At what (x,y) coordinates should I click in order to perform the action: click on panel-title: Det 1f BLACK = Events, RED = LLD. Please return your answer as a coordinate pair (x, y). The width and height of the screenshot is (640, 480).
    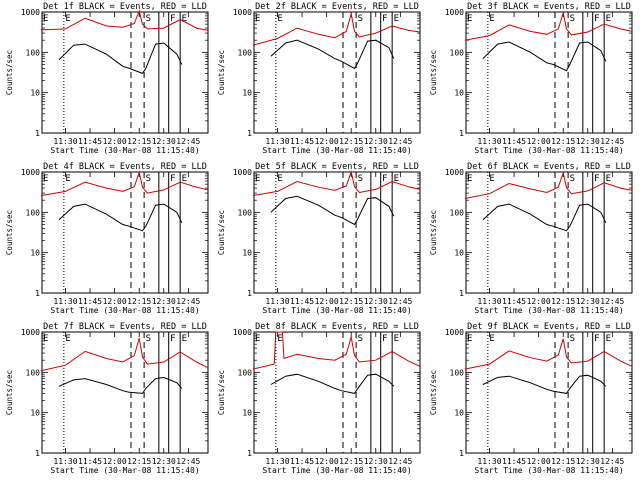
    Looking at the image, I should click on (125, 7).